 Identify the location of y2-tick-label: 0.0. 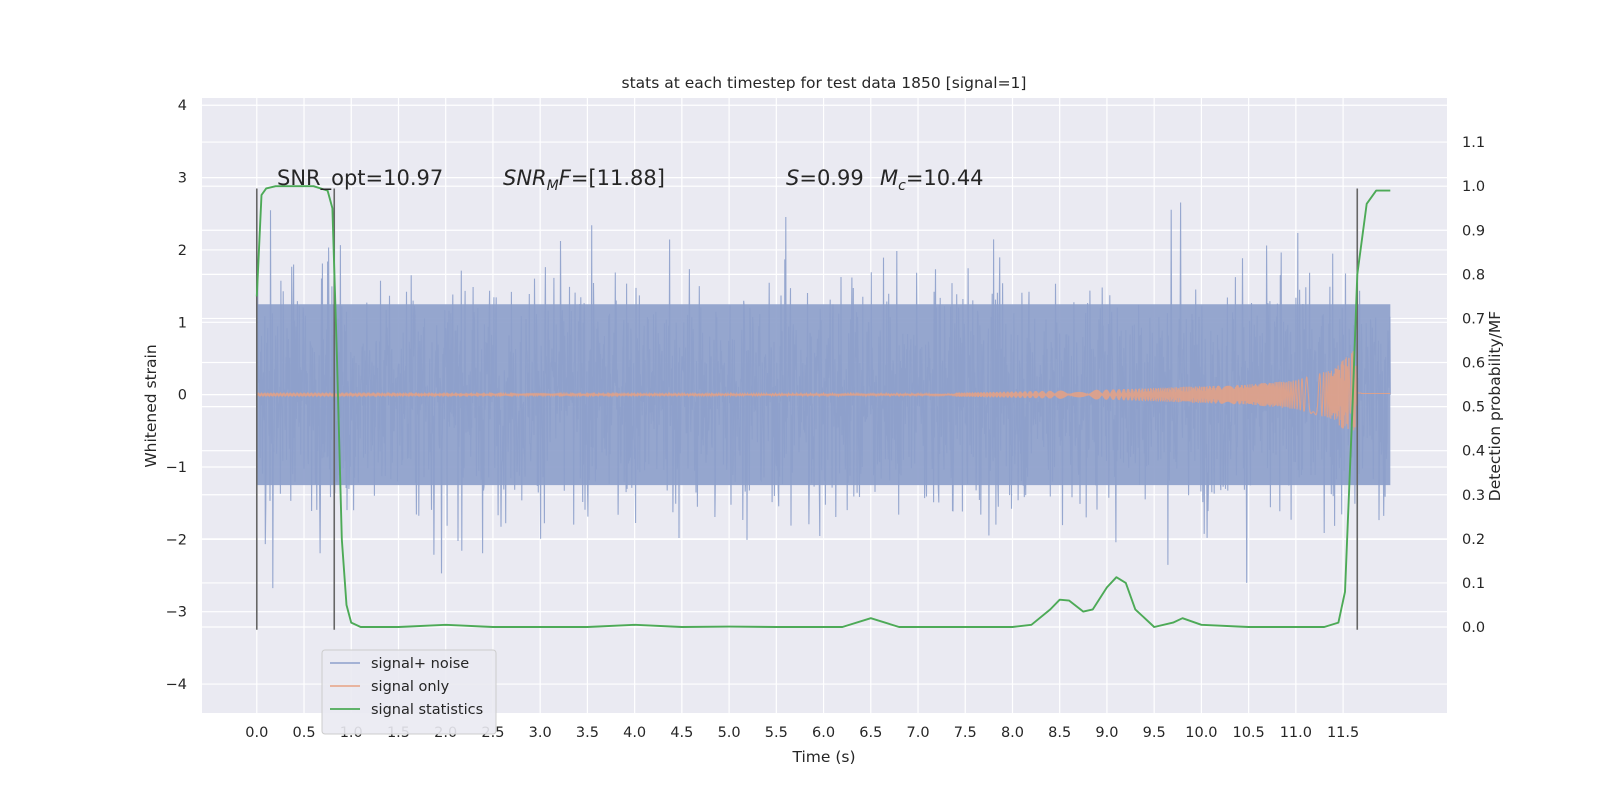
(1473, 628).